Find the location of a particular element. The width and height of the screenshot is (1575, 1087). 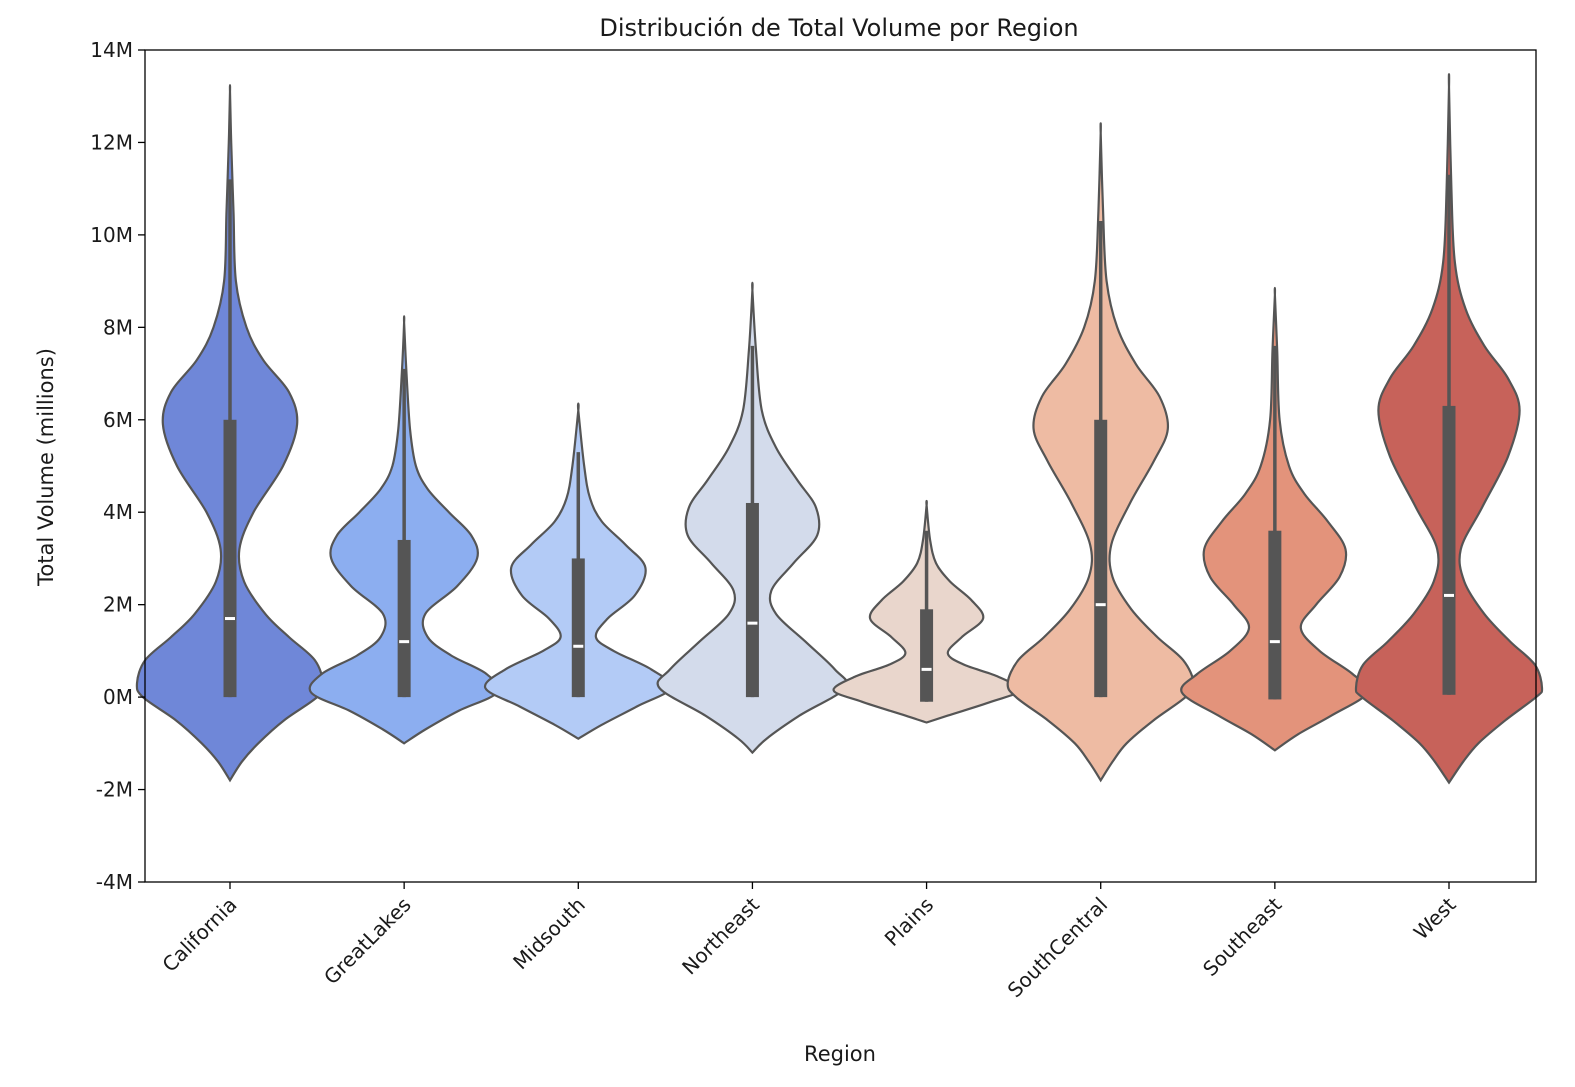

x-tick-label: West is located at coordinates (1435, 918).